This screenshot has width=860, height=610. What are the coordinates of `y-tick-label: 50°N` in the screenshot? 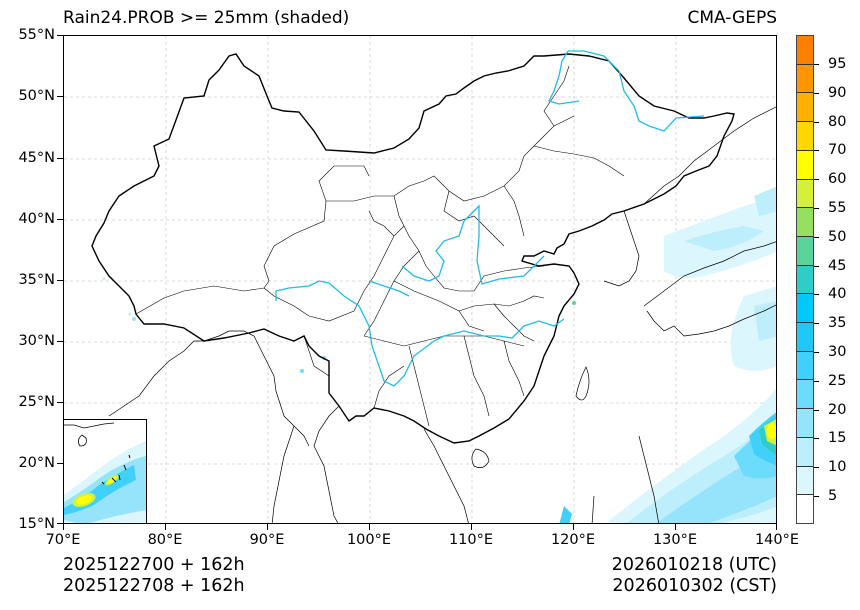 It's located at (36, 96).